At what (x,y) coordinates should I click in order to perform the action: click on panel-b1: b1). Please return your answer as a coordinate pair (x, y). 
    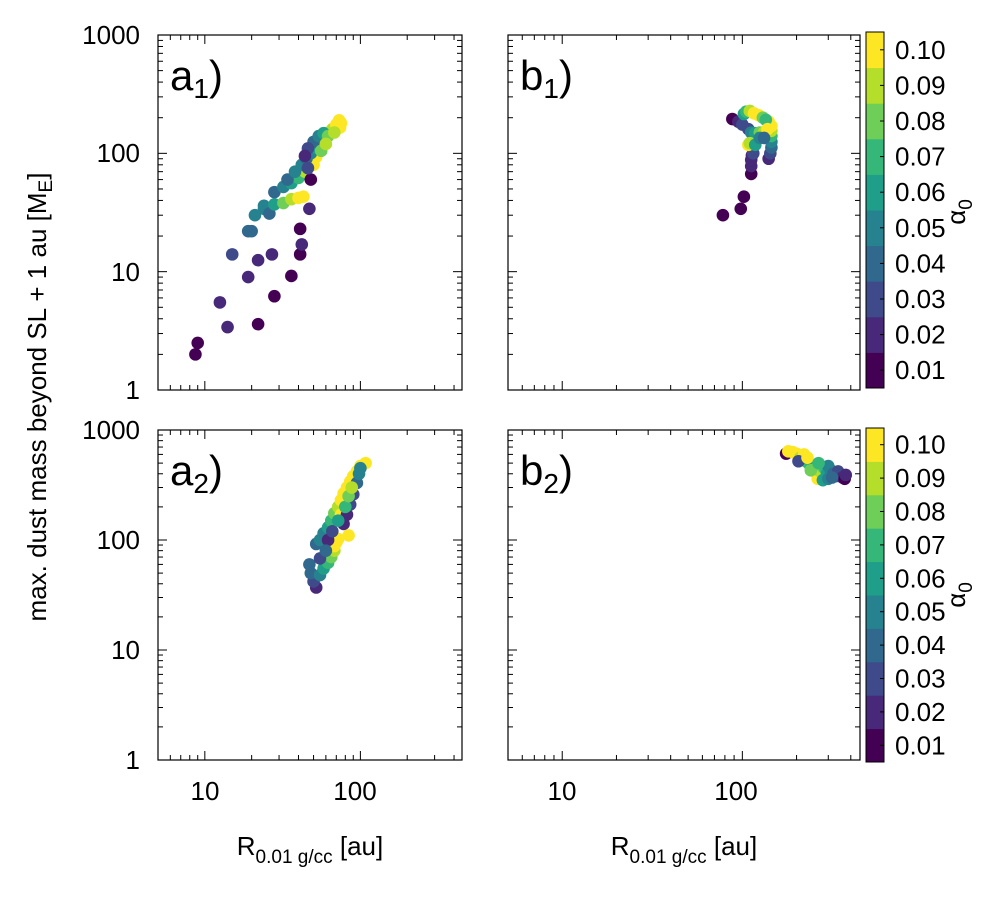
    Looking at the image, I should click on (684, 212).